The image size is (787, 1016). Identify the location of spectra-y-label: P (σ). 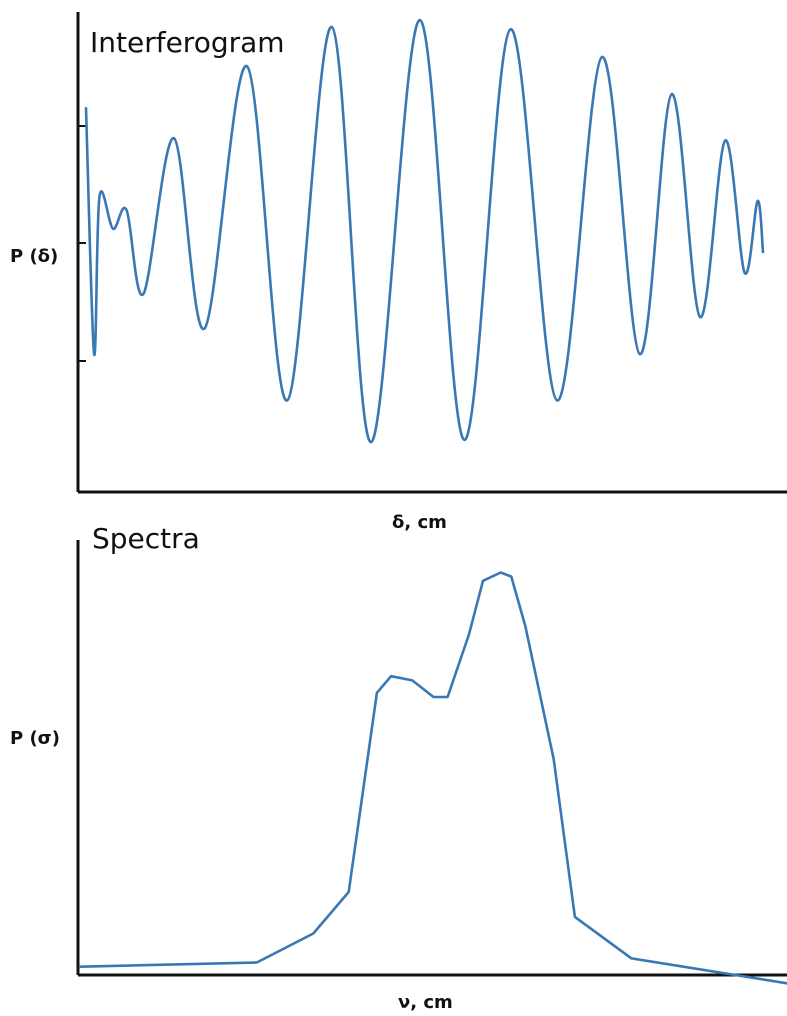
(35, 738).